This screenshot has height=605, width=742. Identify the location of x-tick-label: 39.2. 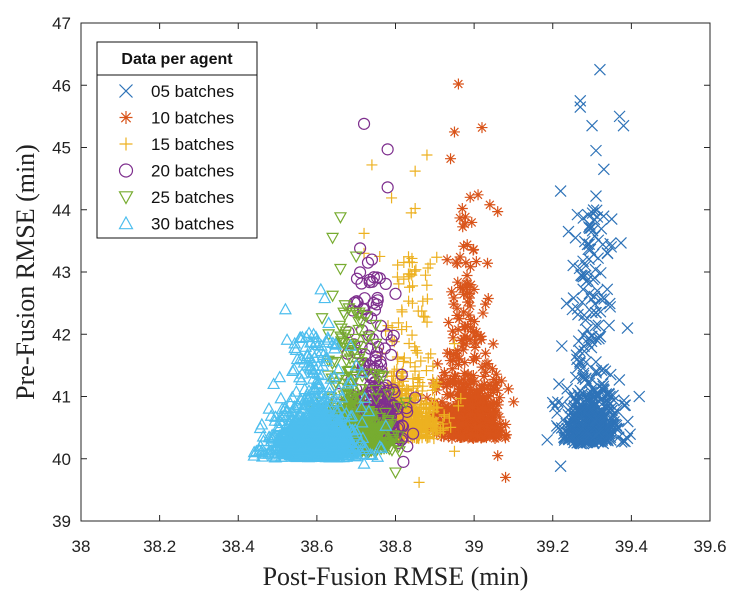
(552, 546).